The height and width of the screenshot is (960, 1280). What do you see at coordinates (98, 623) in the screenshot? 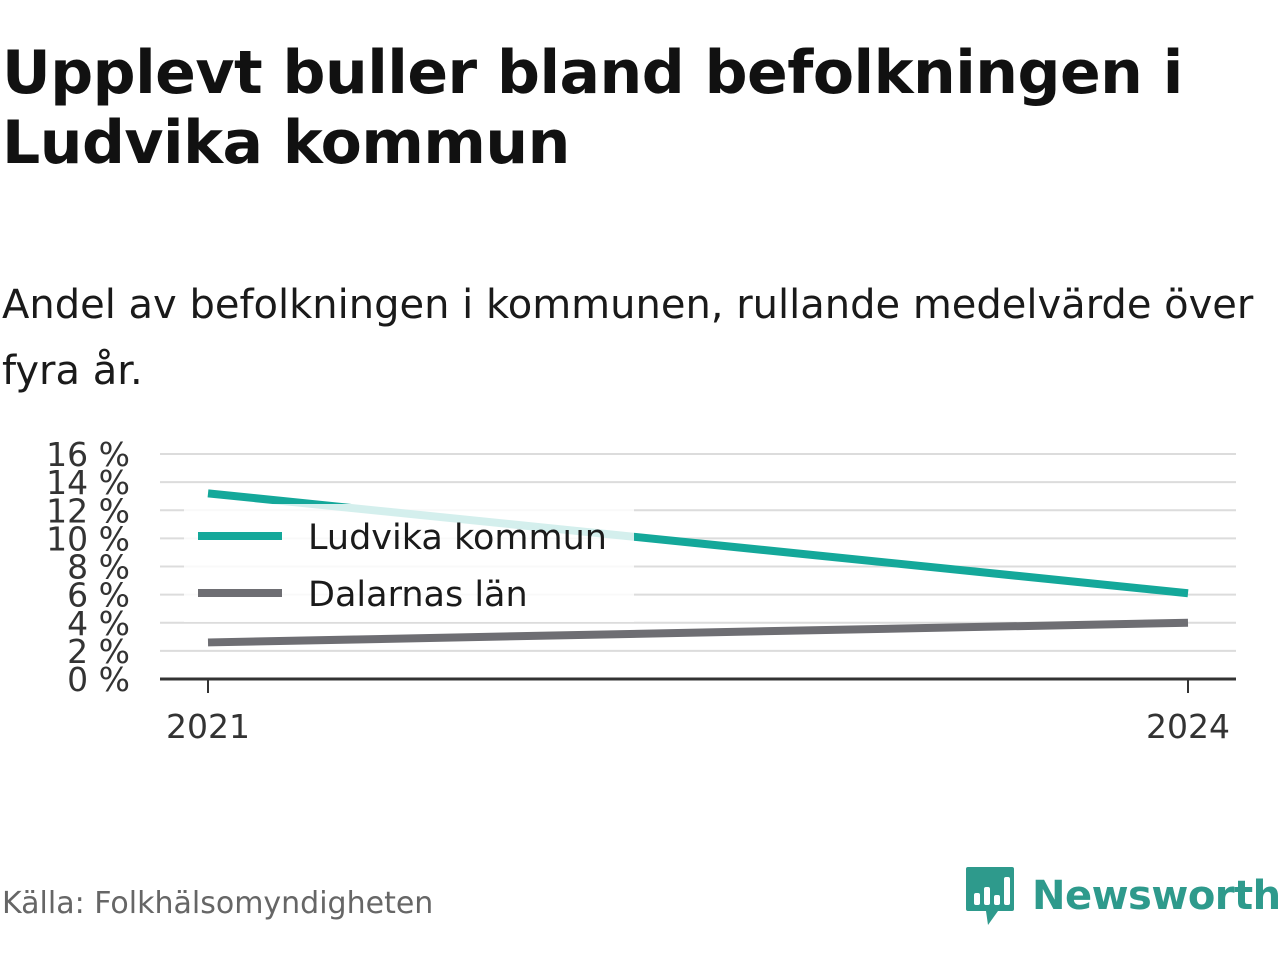
I see `y-tick-label: 4 %` at bounding box center [98, 623].